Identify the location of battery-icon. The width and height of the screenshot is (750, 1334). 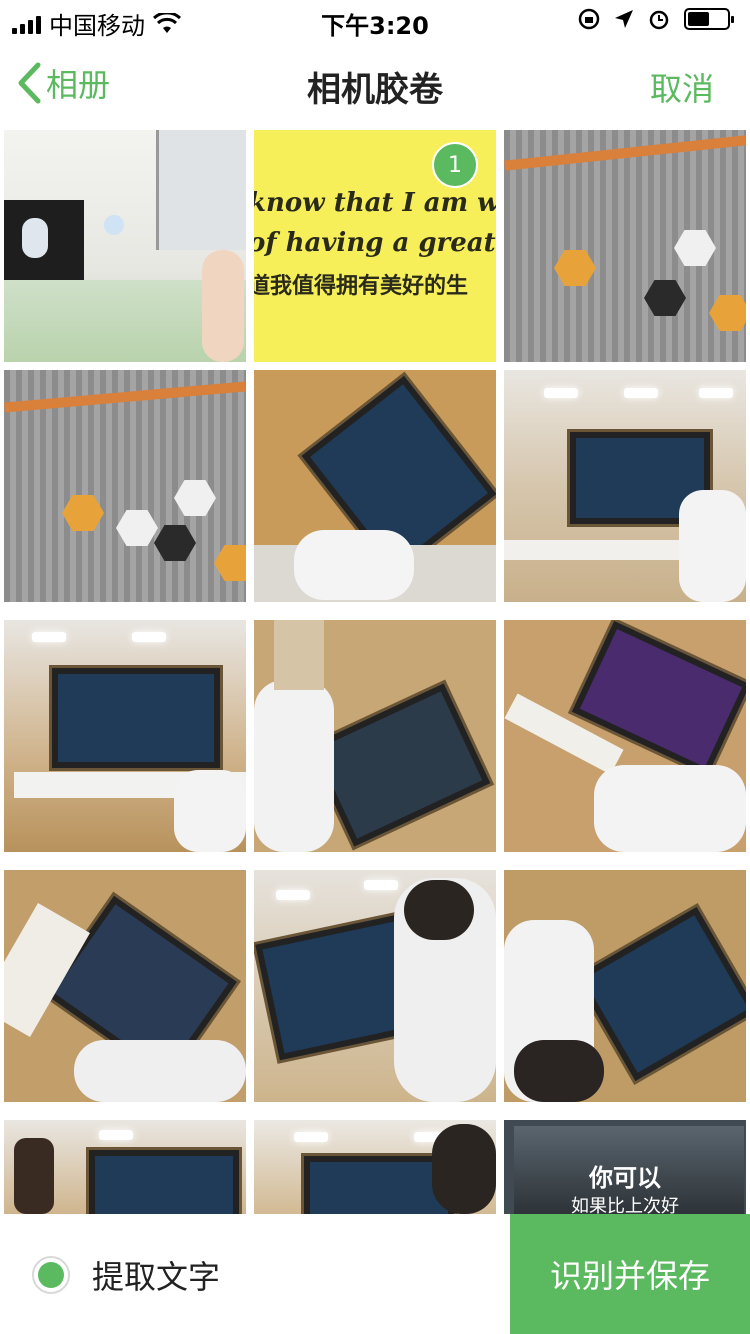
(707, 19).